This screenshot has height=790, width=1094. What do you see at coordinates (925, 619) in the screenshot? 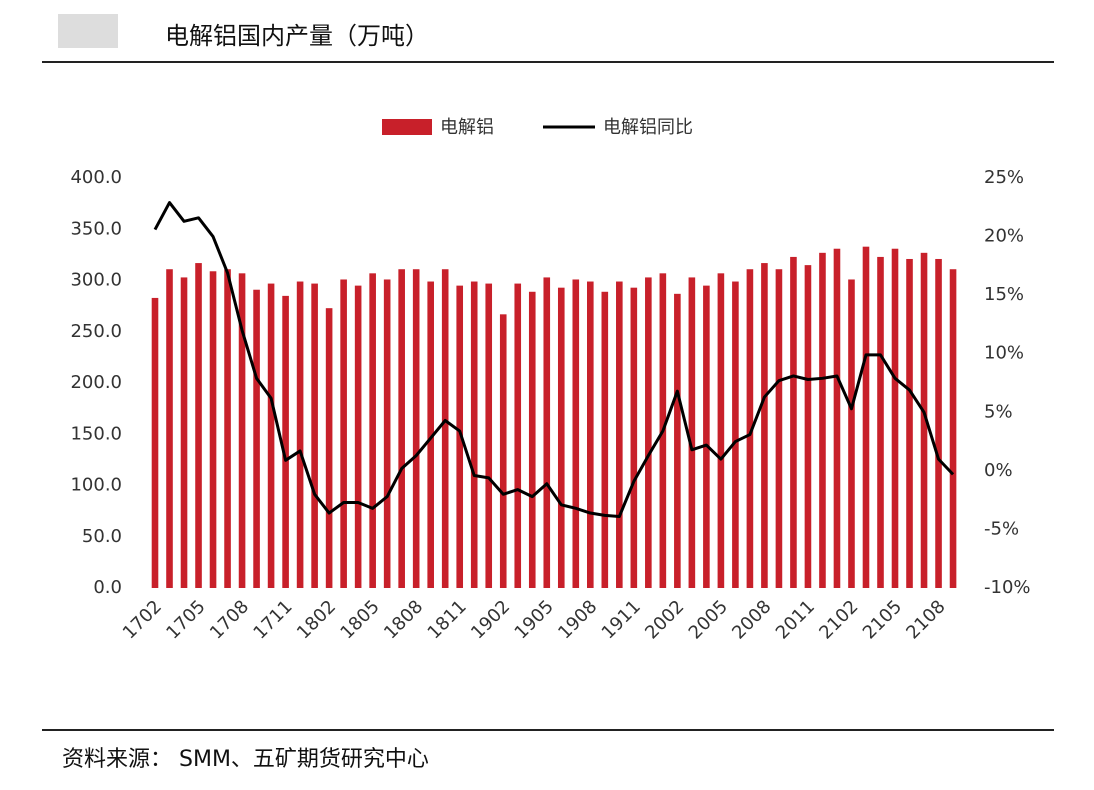
I see `x-tick-label: 2108` at bounding box center [925, 619].